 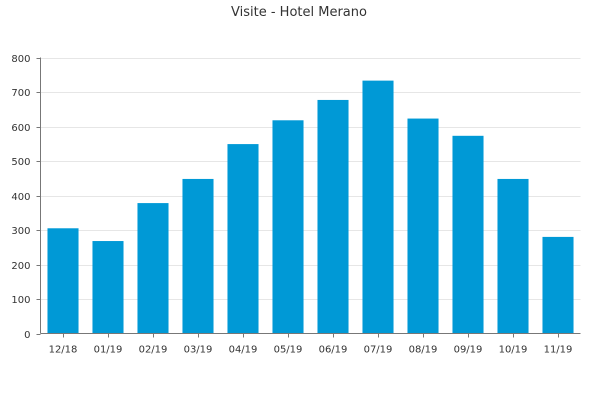 I want to click on x-tick-label: 01/19, so click(x=108, y=350).